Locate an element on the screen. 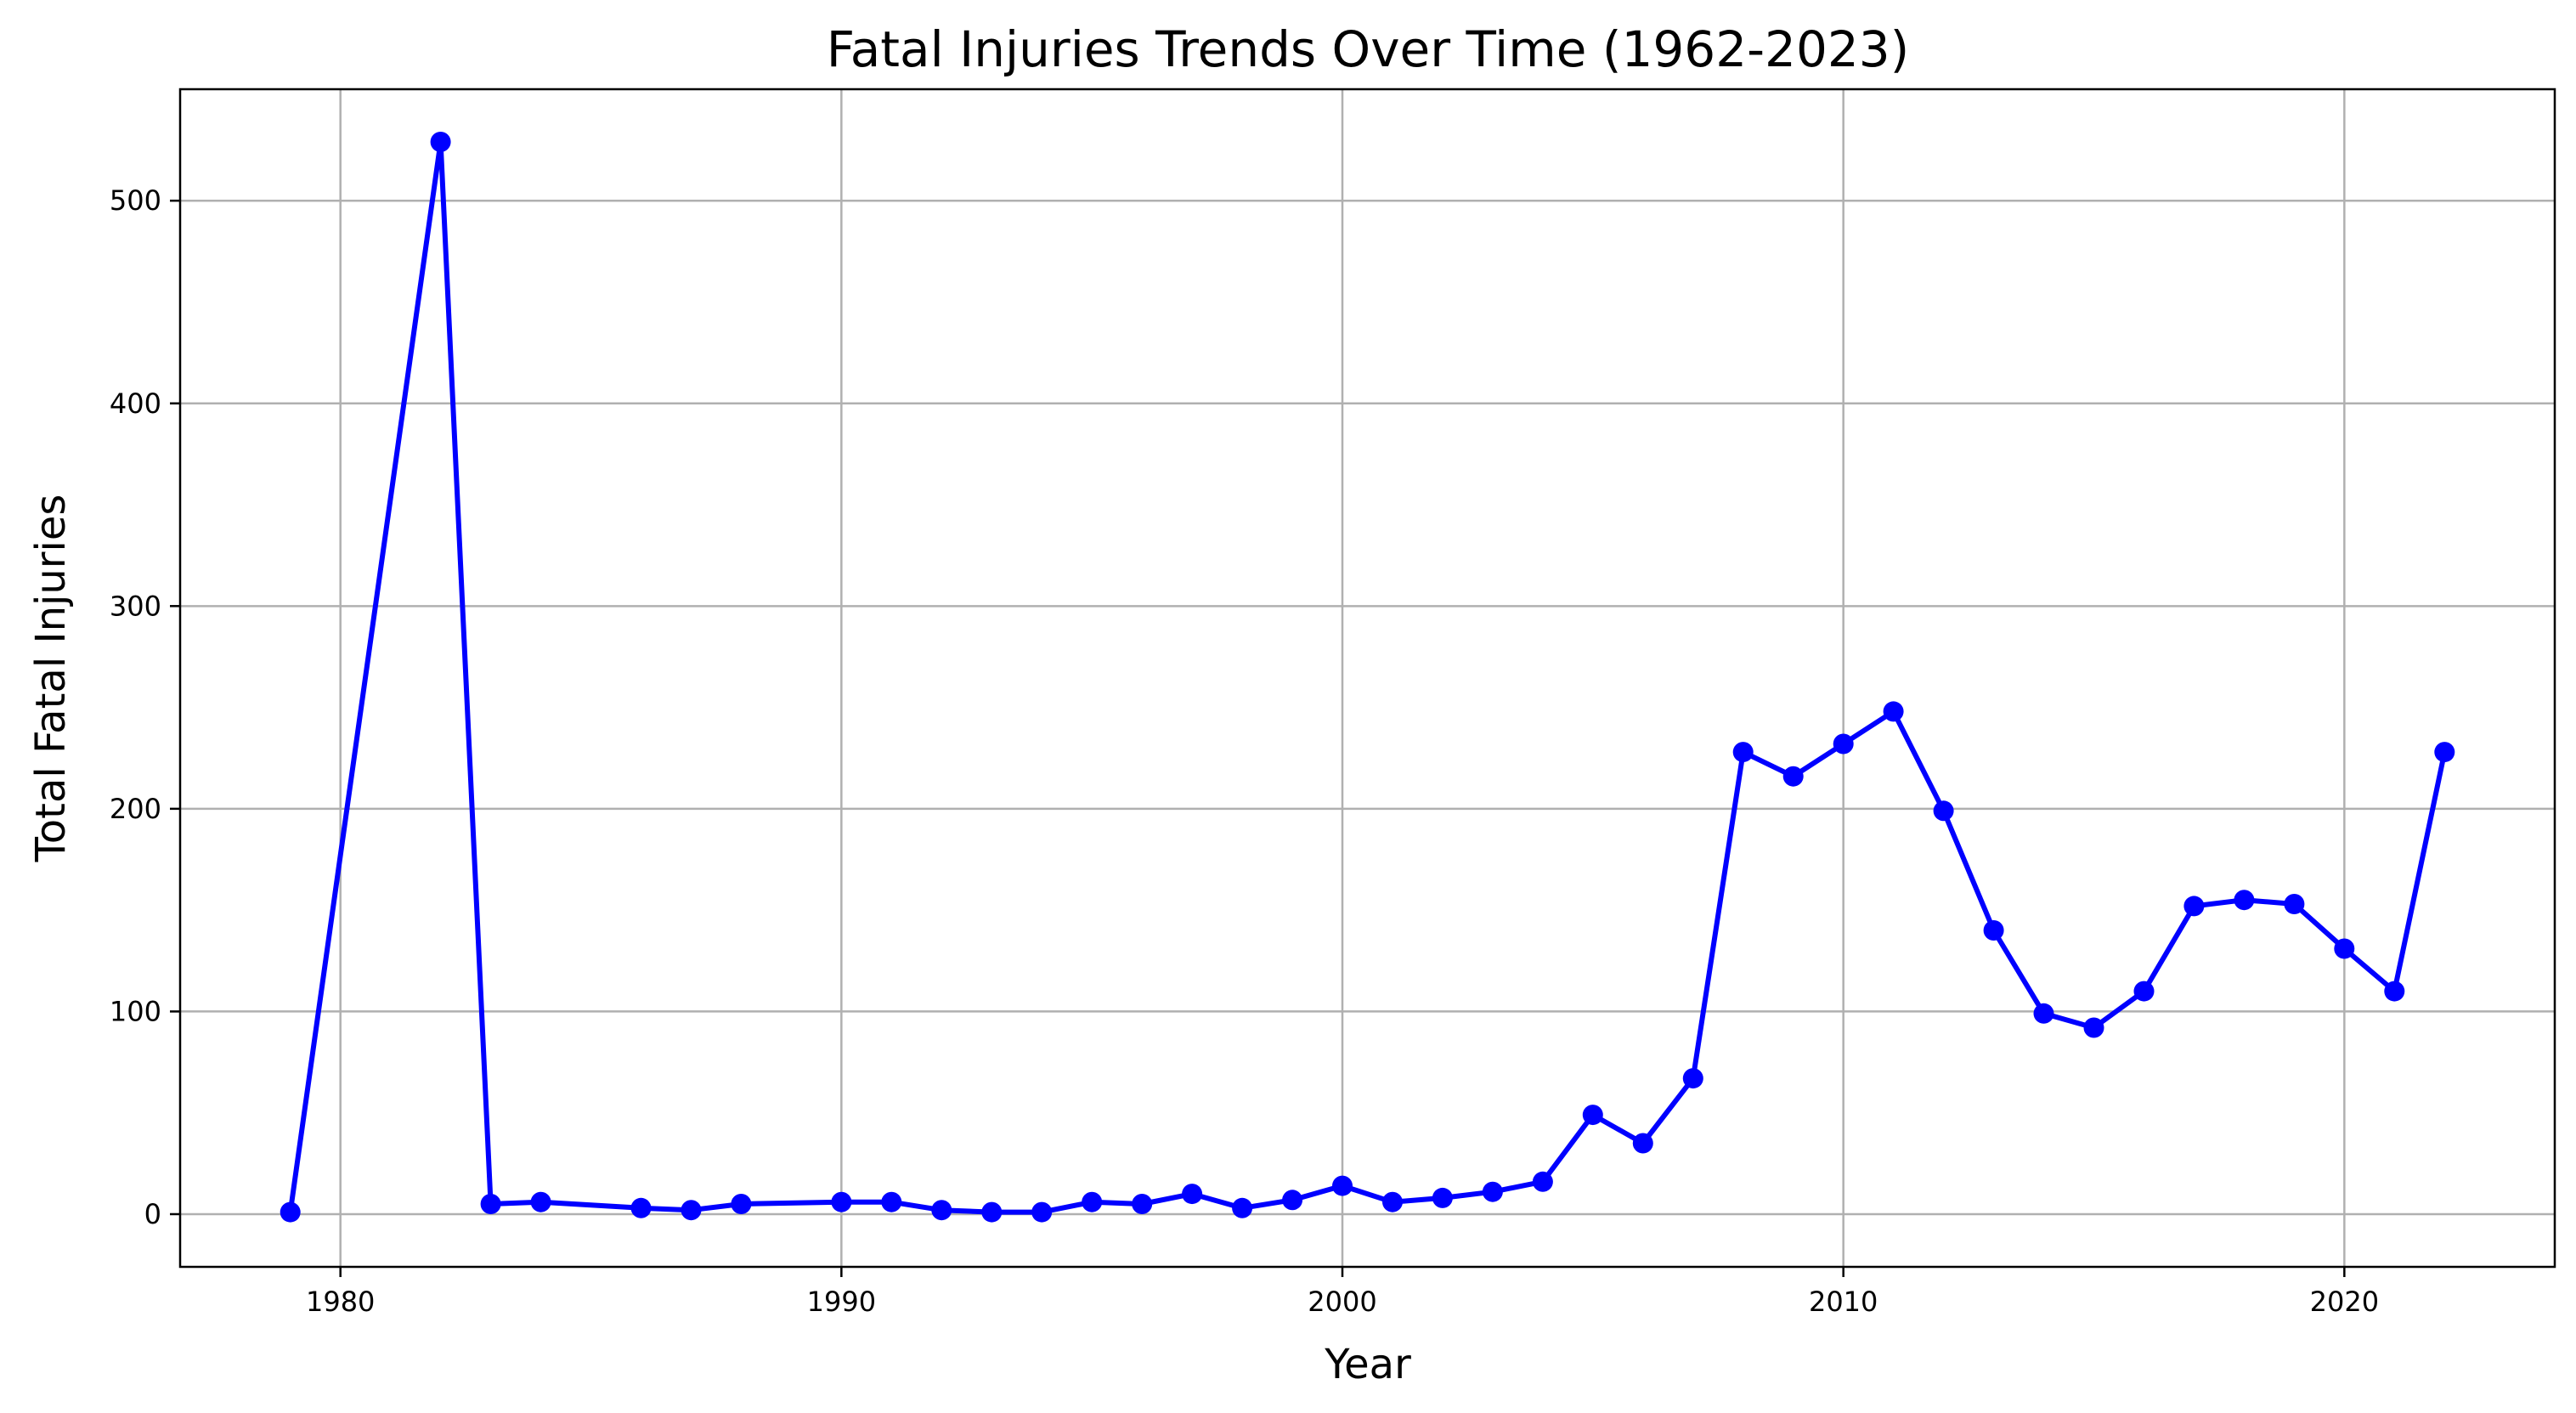 The image size is (2576, 1413). x-tick-label: 2020 is located at coordinates (2344, 1302).